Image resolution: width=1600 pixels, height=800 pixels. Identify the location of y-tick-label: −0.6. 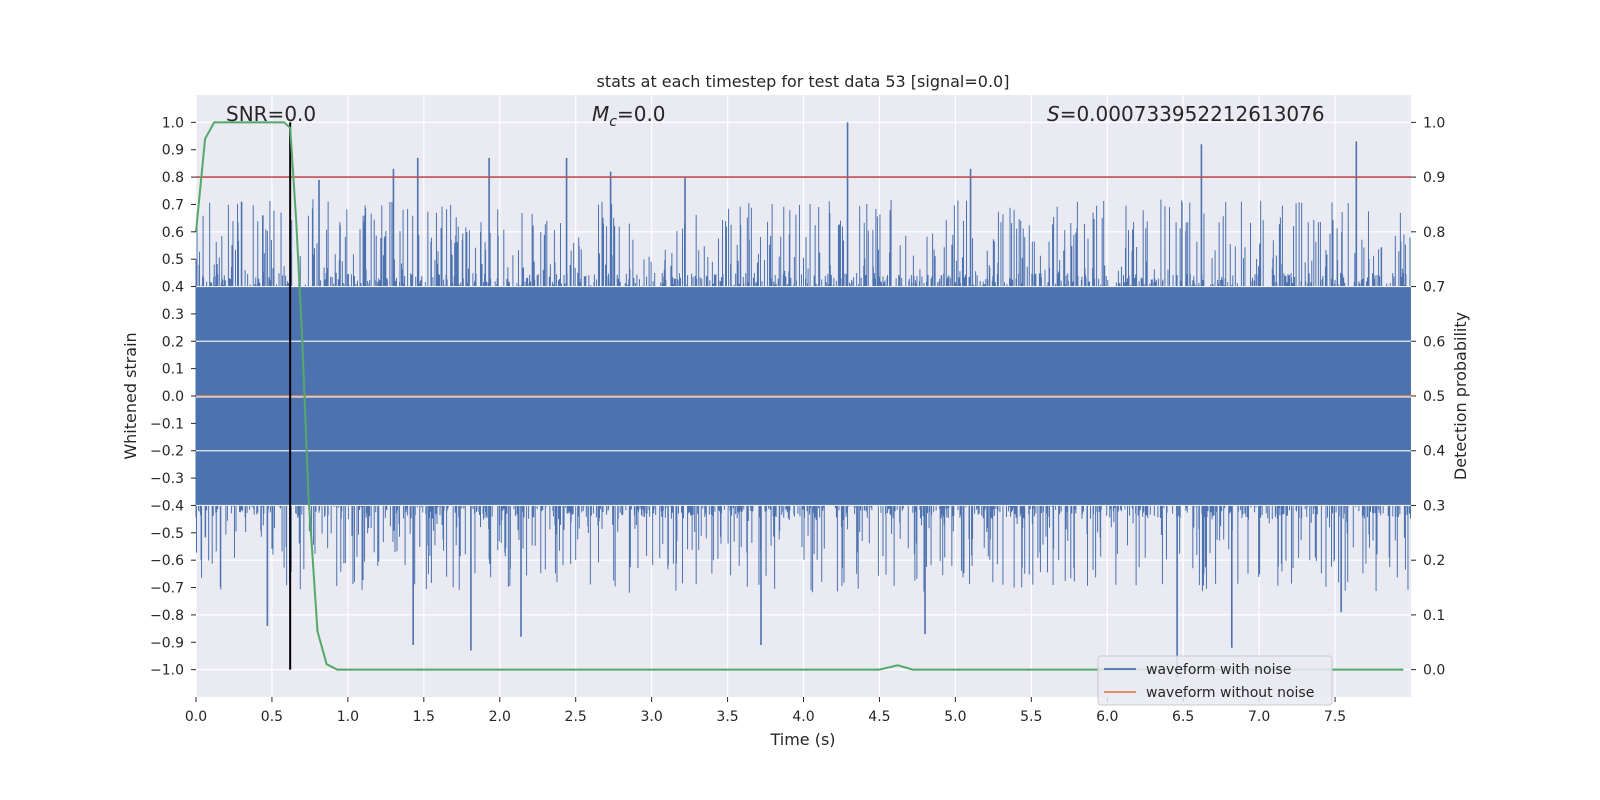
(167, 561).